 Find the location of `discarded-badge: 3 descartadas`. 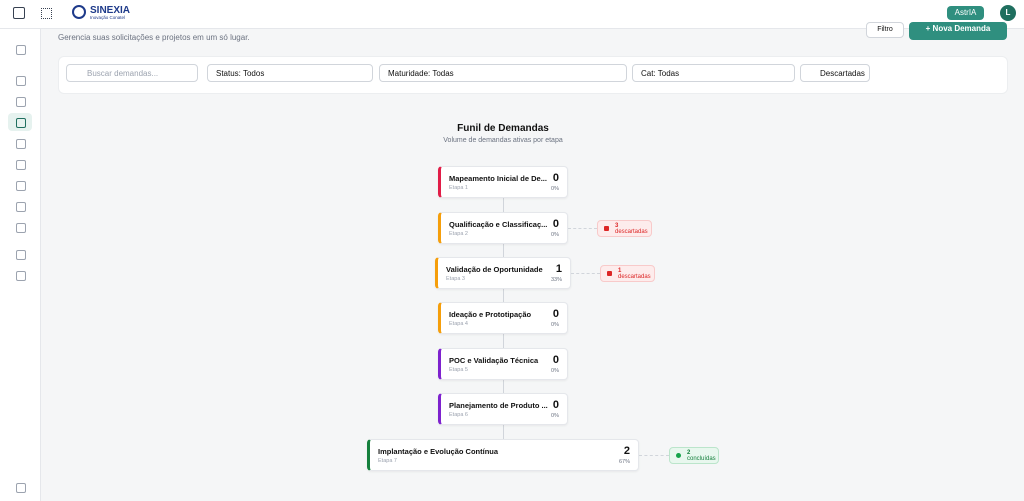

discarded-badge: 3 descartadas is located at coordinates (624, 228).